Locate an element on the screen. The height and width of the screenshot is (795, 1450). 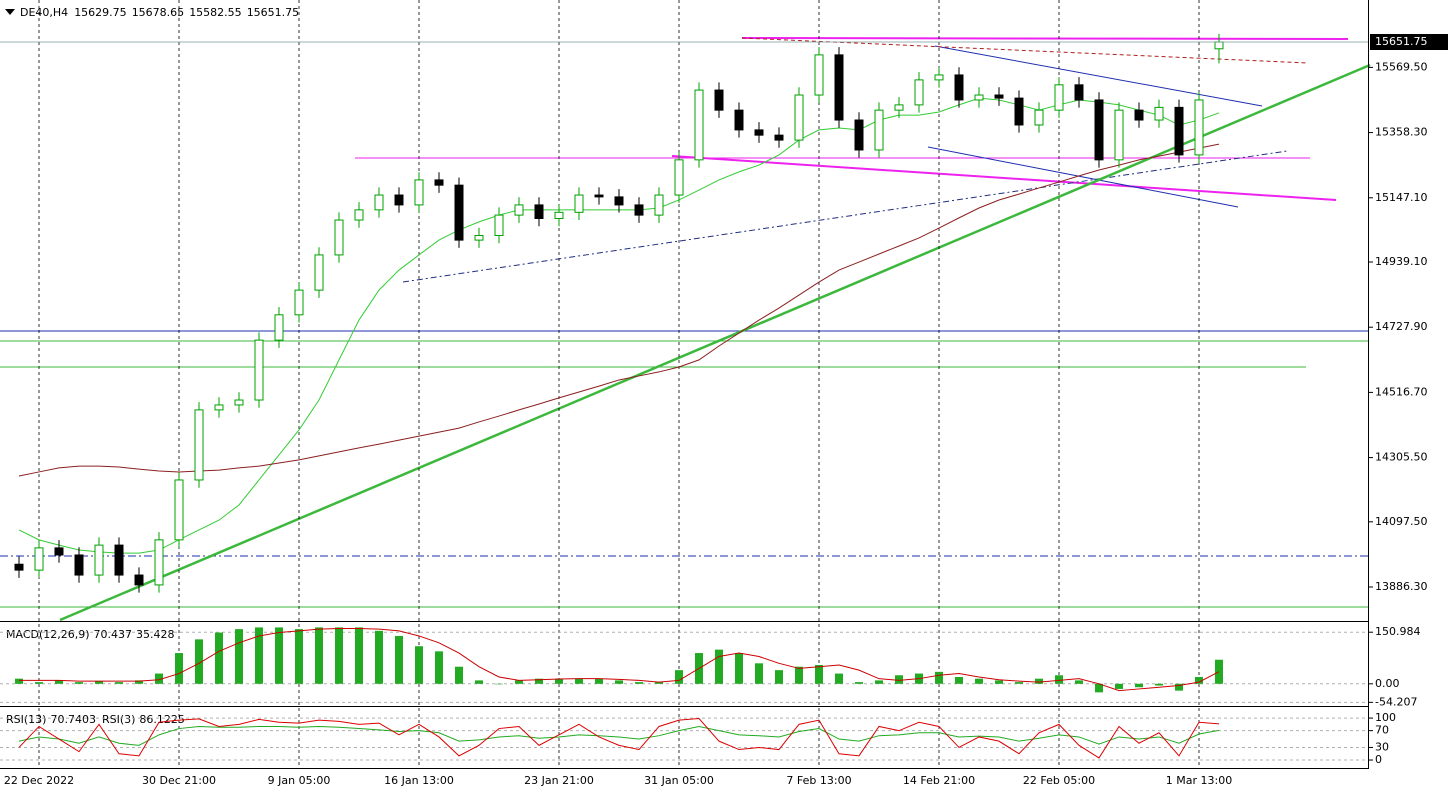
macd-header: MACD(12,26,9) 70.437 35.428 is located at coordinates (90, 634).